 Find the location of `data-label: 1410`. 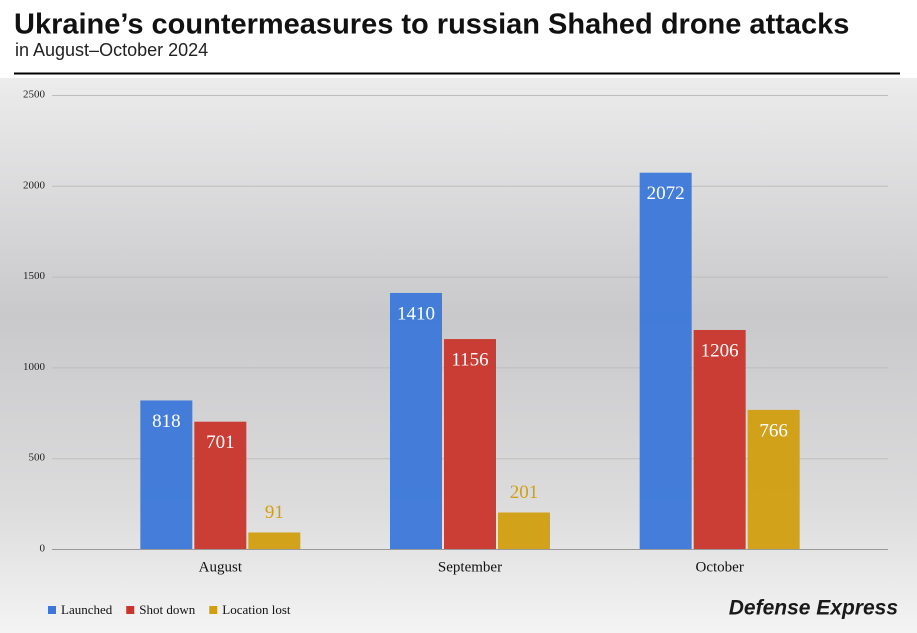

data-label: 1410 is located at coordinates (416, 313).